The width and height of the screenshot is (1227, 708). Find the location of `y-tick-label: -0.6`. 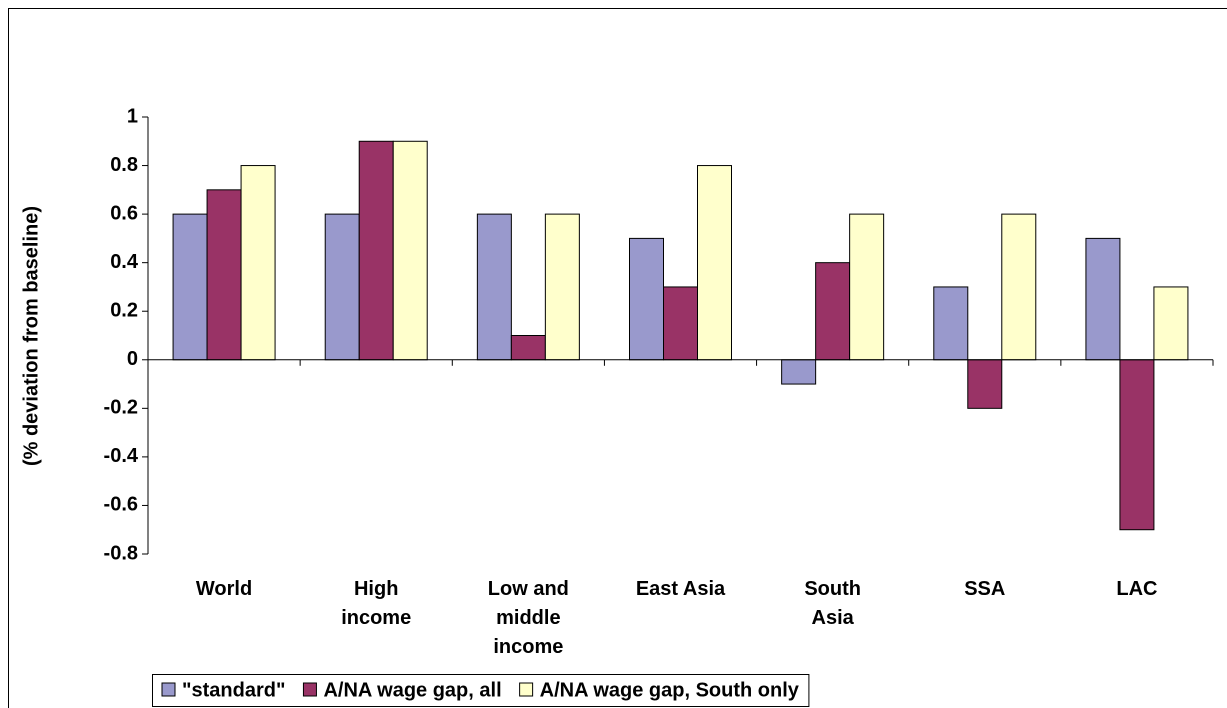

y-tick-label: -0.6 is located at coordinates (121, 505).